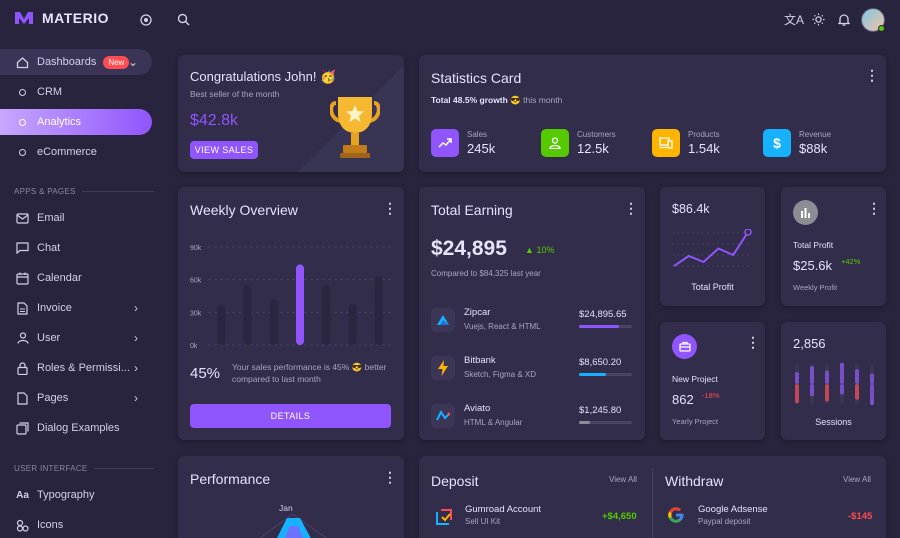 This screenshot has height=538, width=900. I want to click on chevron-down-icon: ⌄, so click(132, 62).